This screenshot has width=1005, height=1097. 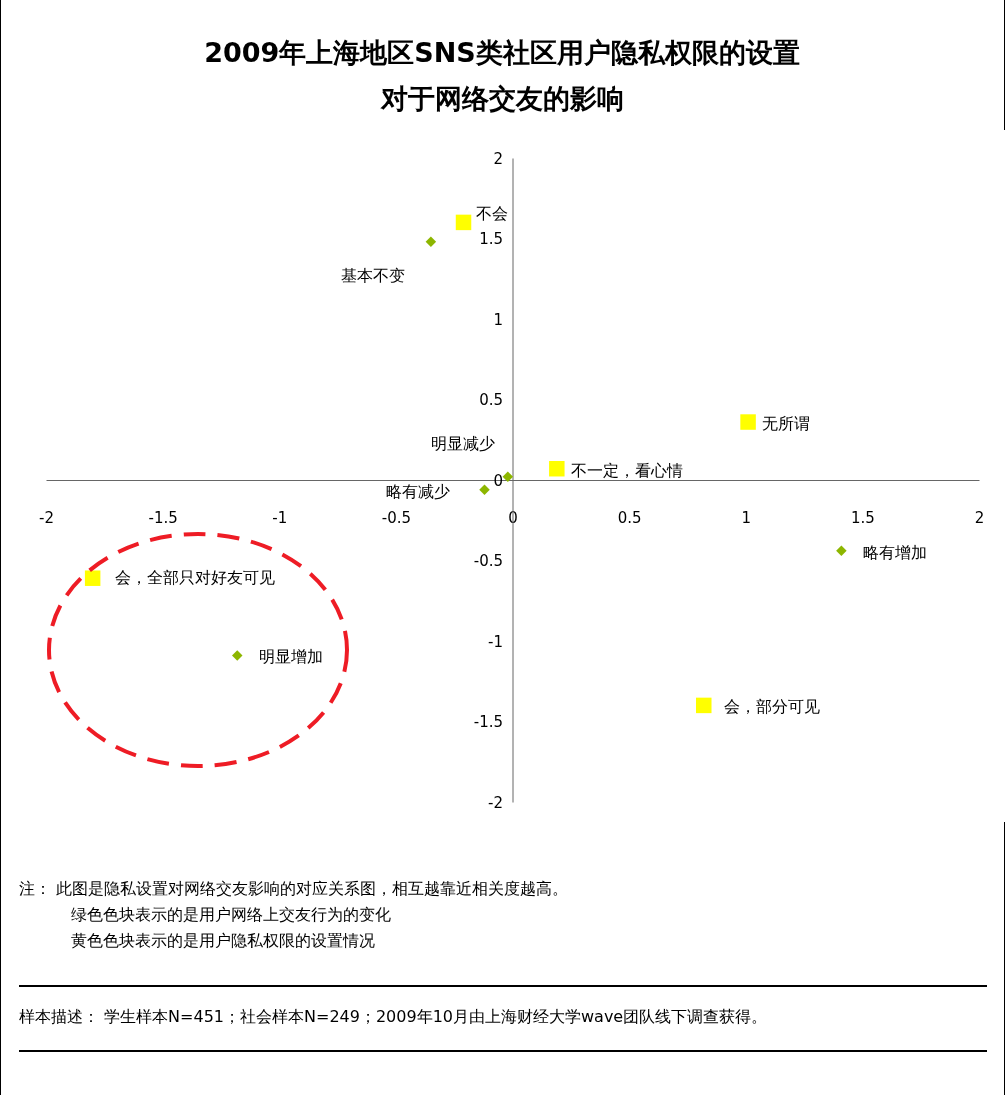 I want to click on x-tick-label: 1, so click(x=746, y=517).